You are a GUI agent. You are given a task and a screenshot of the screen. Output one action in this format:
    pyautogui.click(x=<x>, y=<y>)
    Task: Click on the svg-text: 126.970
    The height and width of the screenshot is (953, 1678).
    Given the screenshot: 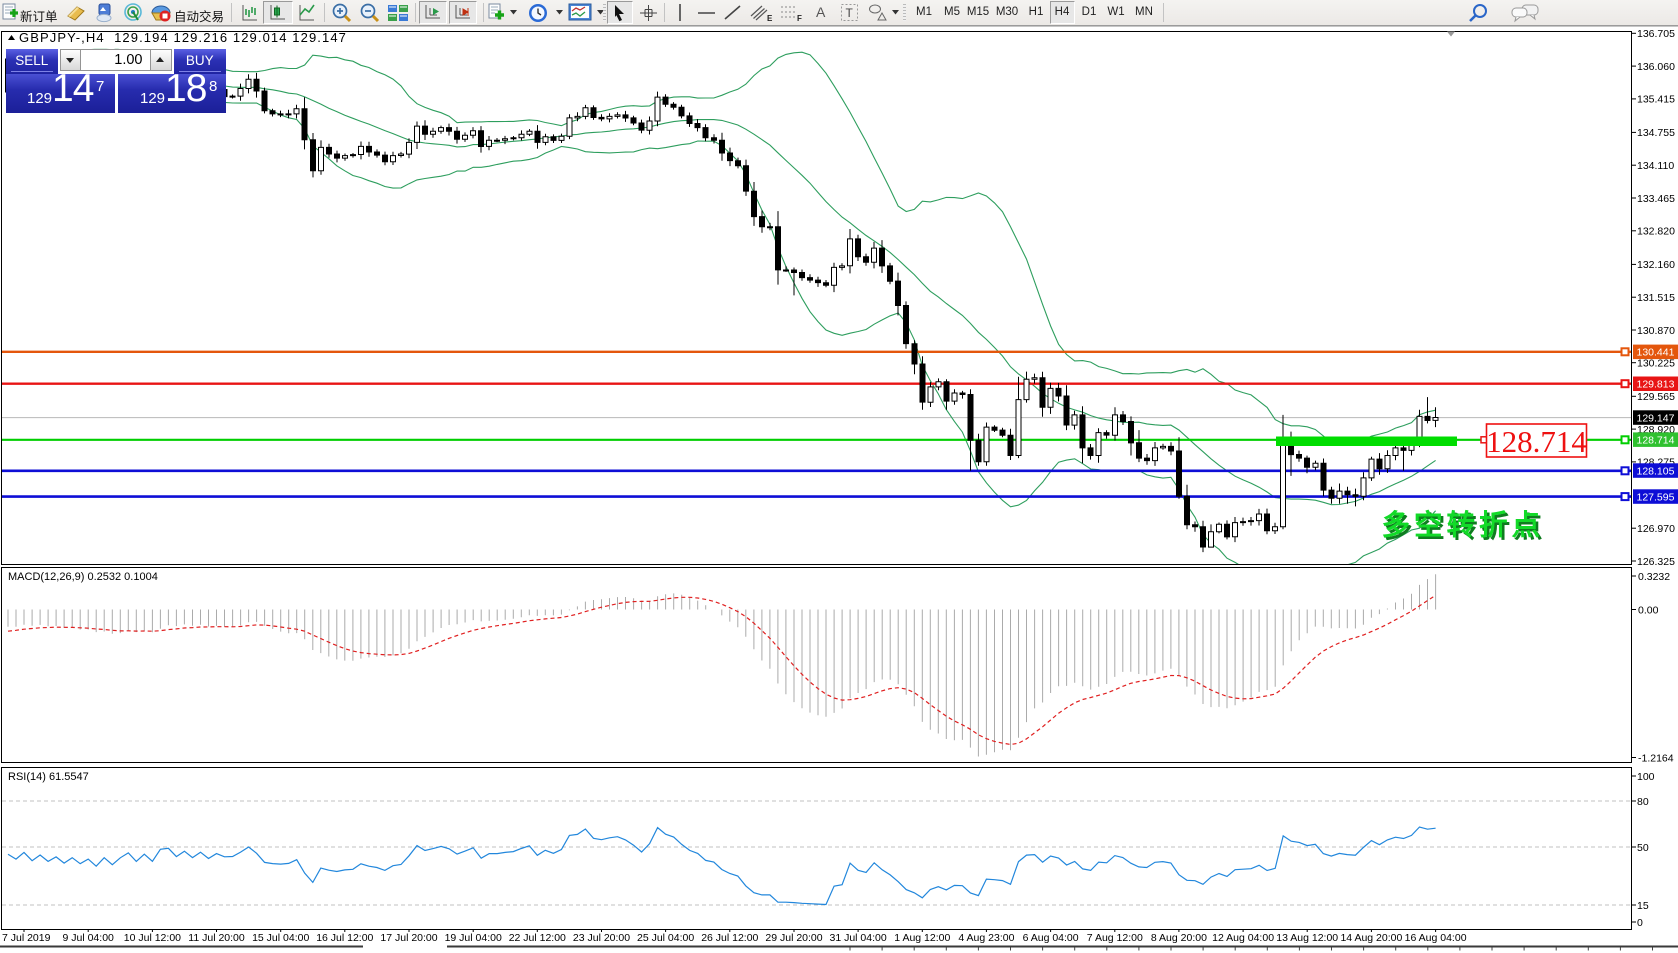 What is the action you would take?
    pyautogui.click(x=1656, y=529)
    